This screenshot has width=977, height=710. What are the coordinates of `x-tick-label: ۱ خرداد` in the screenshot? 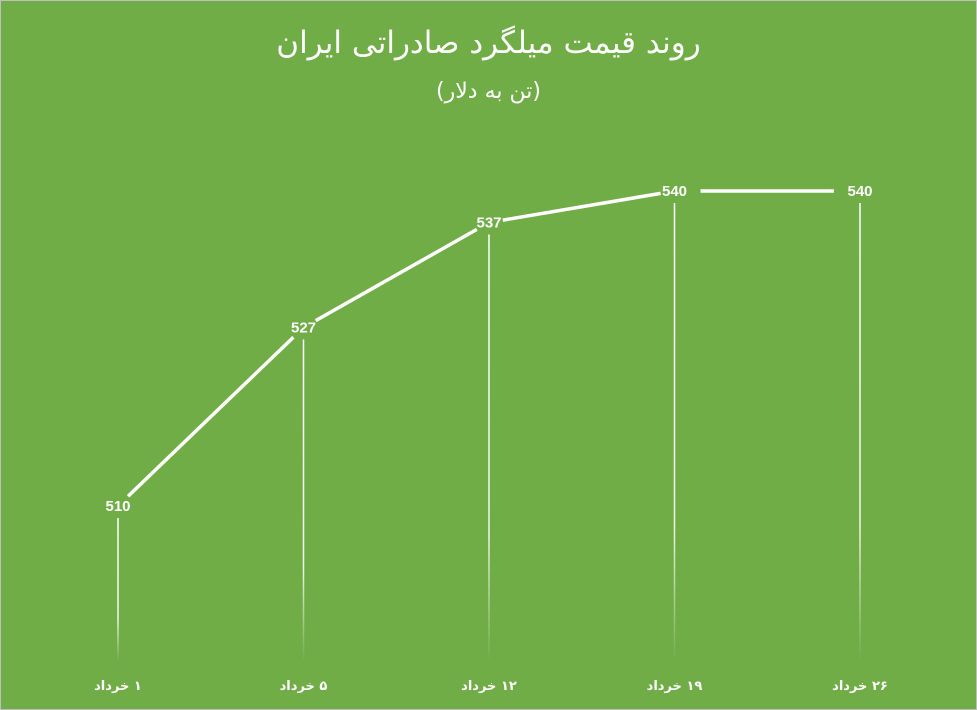 It's located at (118, 686).